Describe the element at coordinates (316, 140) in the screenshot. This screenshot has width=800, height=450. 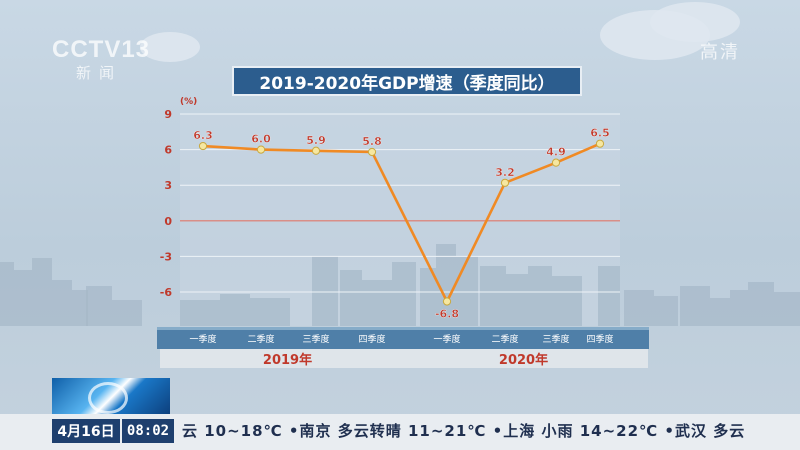
I see `data-label: 5.9` at that location.